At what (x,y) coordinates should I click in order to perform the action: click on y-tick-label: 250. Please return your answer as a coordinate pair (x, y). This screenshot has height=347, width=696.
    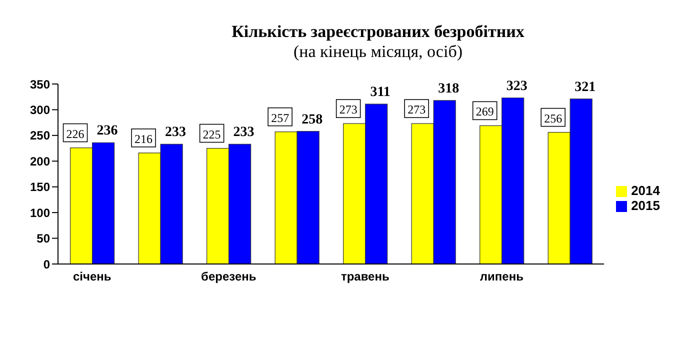
    Looking at the image, I should click on (40, 135).